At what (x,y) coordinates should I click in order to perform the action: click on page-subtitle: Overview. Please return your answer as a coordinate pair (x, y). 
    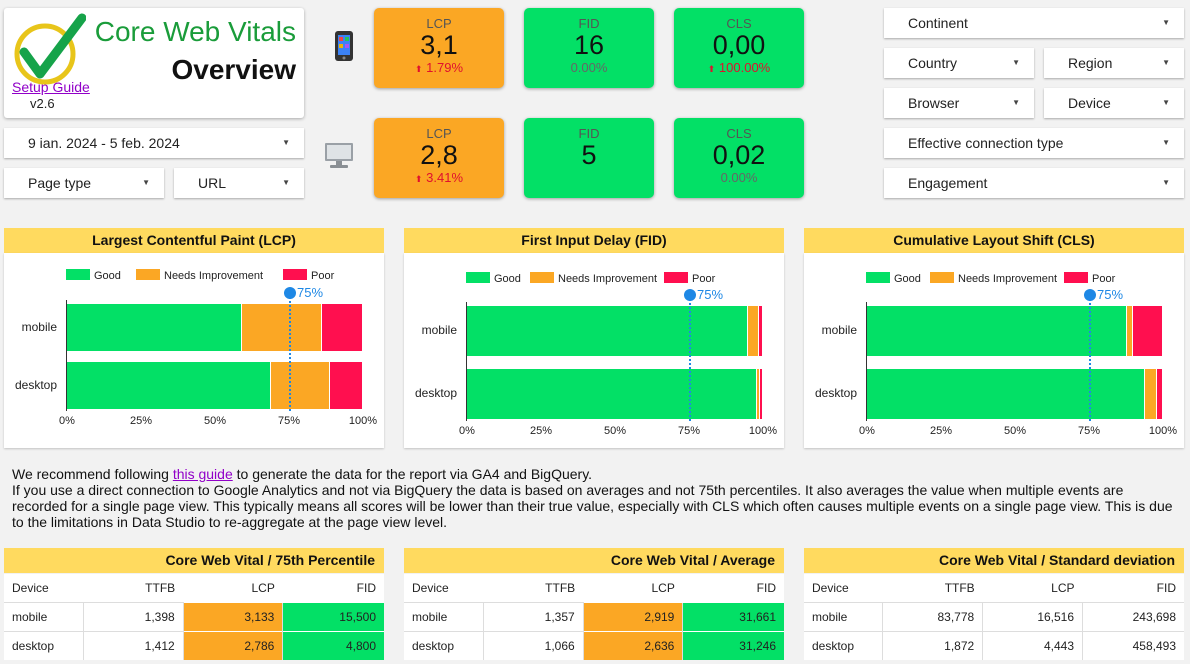
    Looking at the image, I should click on (233, 69).